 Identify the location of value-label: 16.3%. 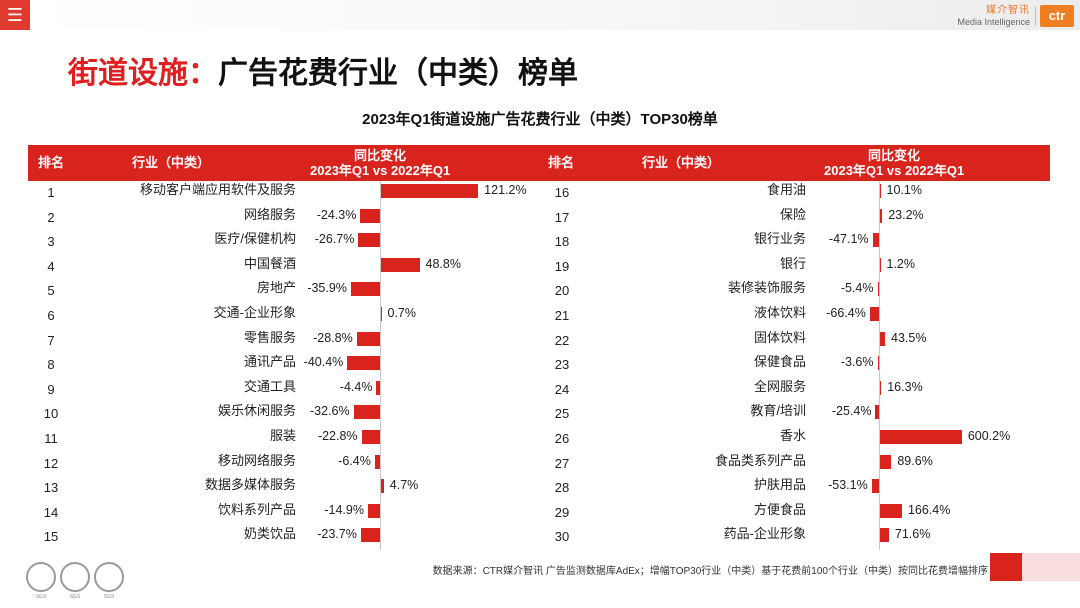
(905, 386).